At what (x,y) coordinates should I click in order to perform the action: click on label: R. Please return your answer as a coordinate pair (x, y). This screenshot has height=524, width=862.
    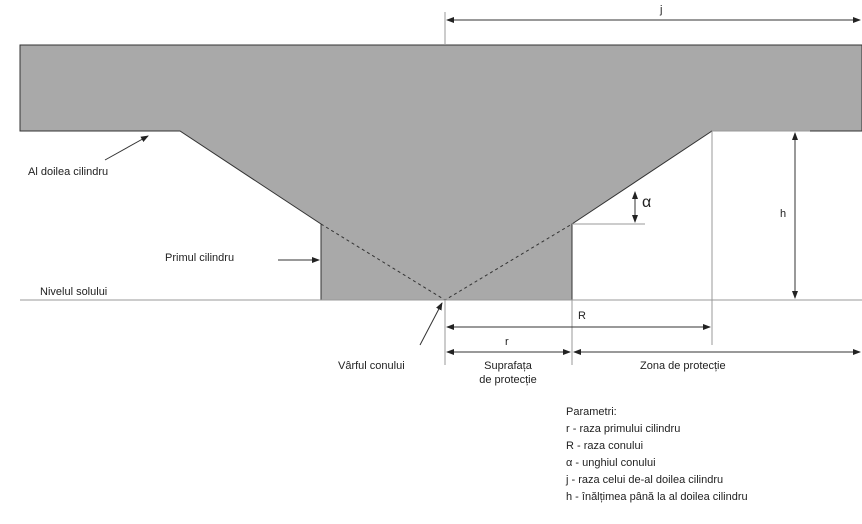
    Looking at the image, I should click on (582, 316).